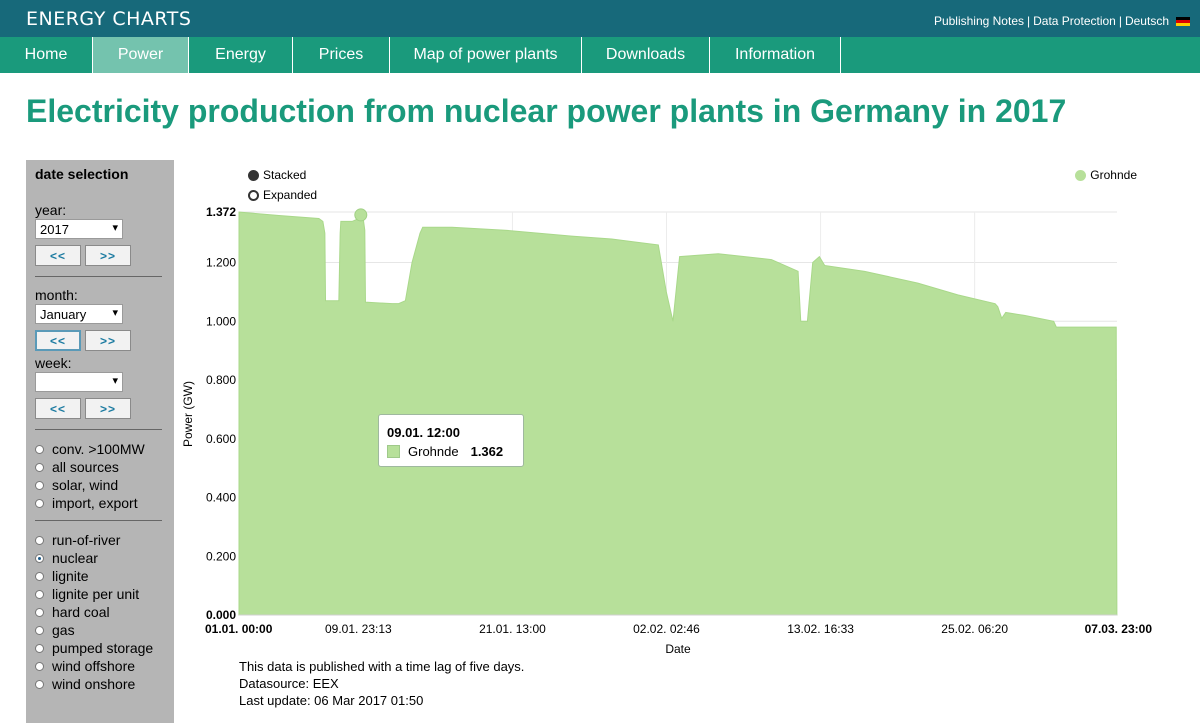 This screenshot has height=723, width=1200. What do you see at coordinates (94, 666) in the screenshot?
I see `radio-label: wind offshore` at bounding box center [94, 666].